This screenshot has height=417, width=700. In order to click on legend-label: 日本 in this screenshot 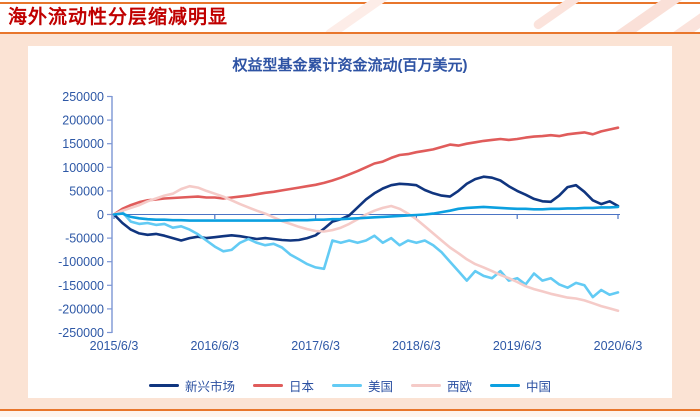, I will do `click(301, 387)`.